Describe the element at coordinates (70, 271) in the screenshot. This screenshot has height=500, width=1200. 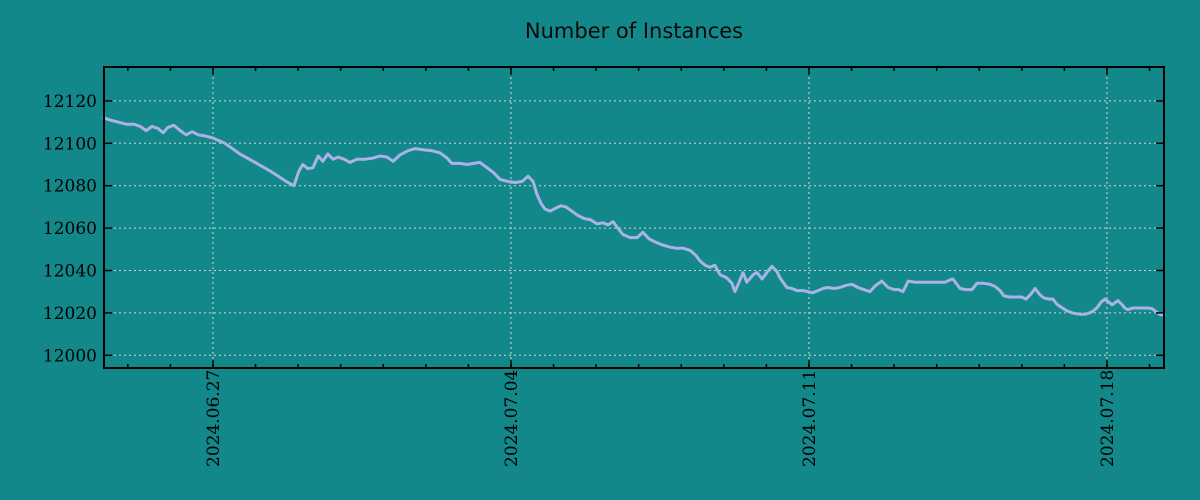
I see `y-tick-label: 12040` at that location.